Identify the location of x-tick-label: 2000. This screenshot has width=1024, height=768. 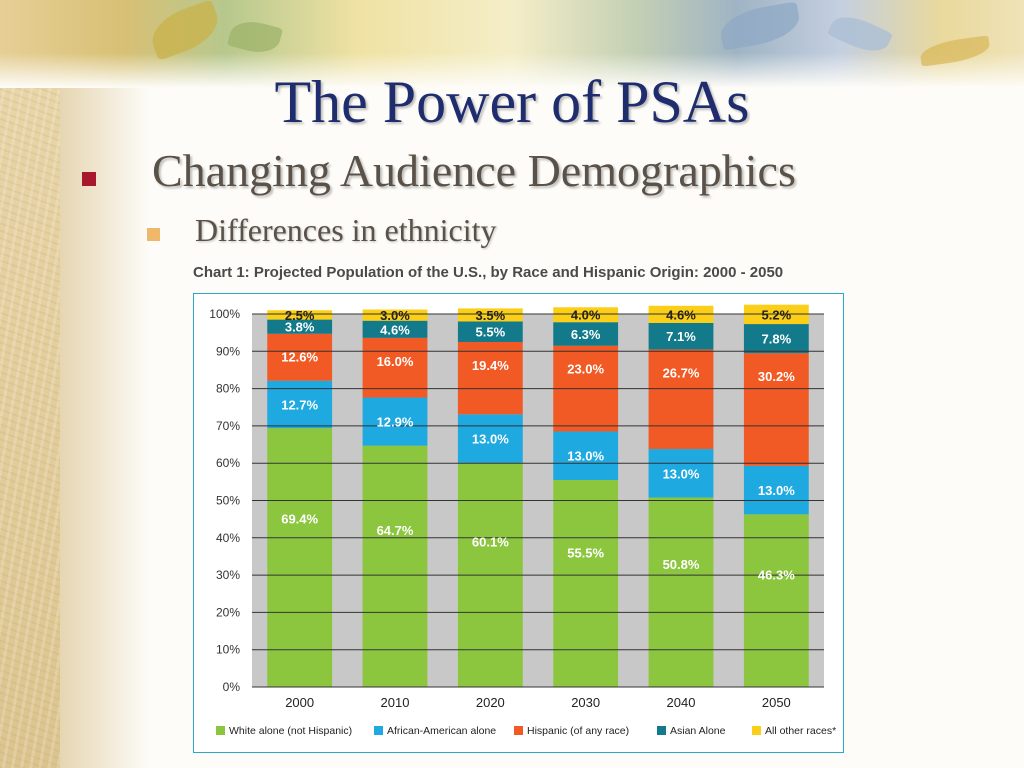
(299, 702).